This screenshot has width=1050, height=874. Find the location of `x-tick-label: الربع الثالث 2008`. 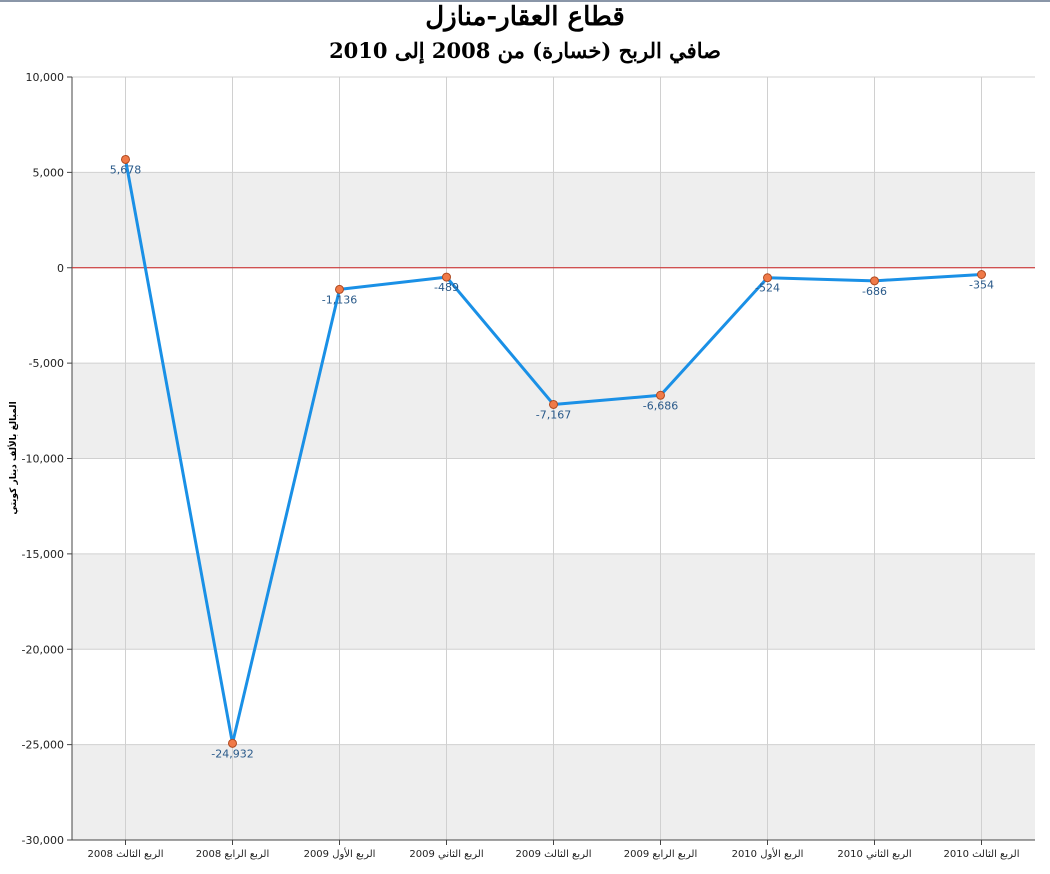

x-tick-label: الربع الثالث 2008 is located at coordinates (125, 854).